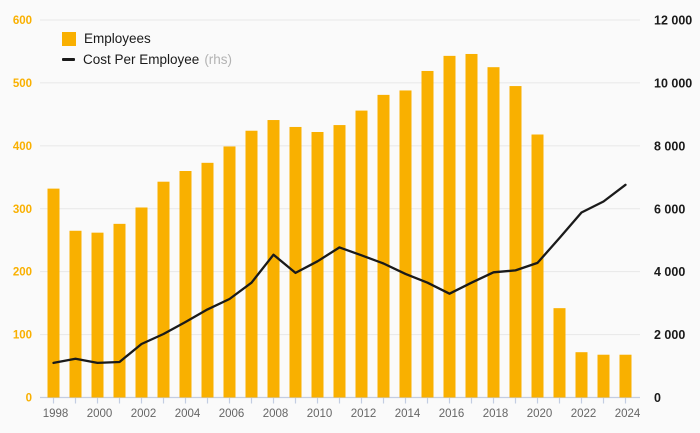  What do you see at coordinates (69, 38) in the screenshot?
I see `employees-swatch-icon` at bounding box center [69, 38].